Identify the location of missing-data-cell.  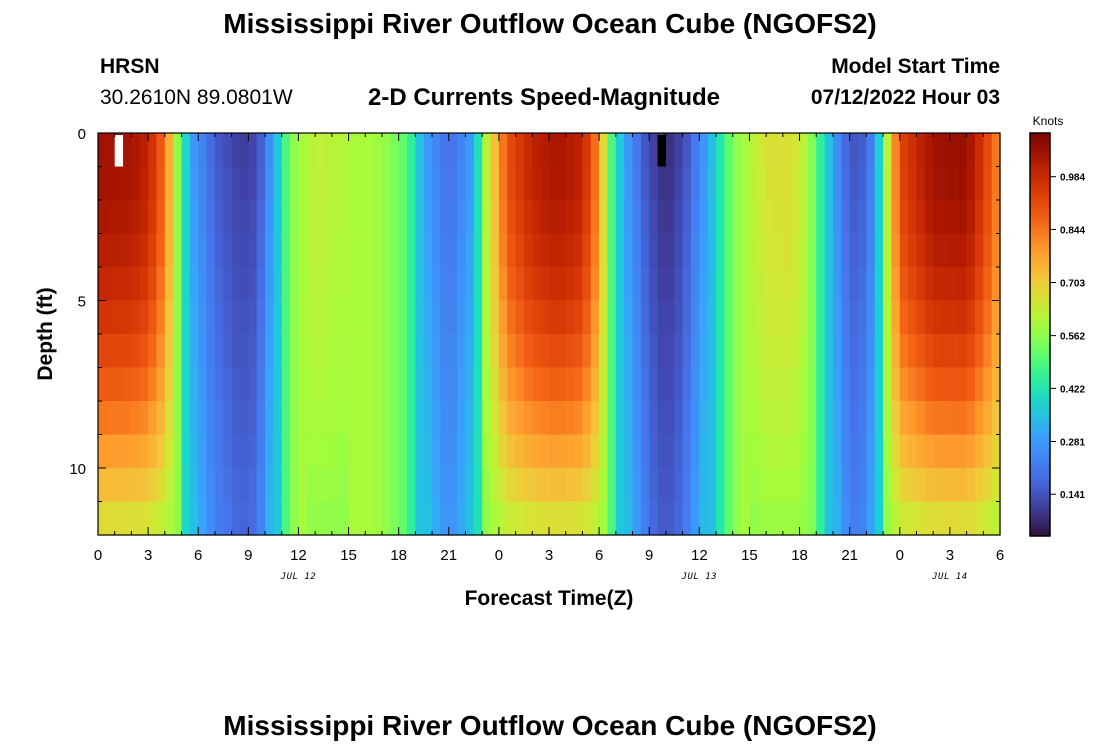
(119, 151).